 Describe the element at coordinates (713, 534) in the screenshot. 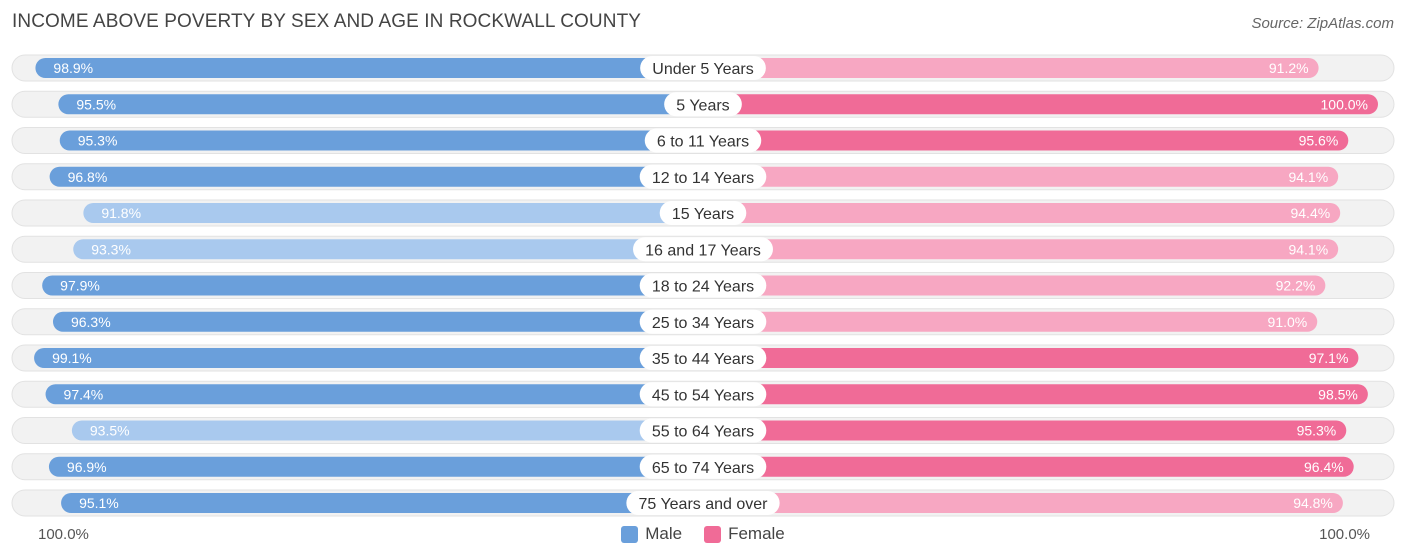

I see `legend-swatch-female` at that location.